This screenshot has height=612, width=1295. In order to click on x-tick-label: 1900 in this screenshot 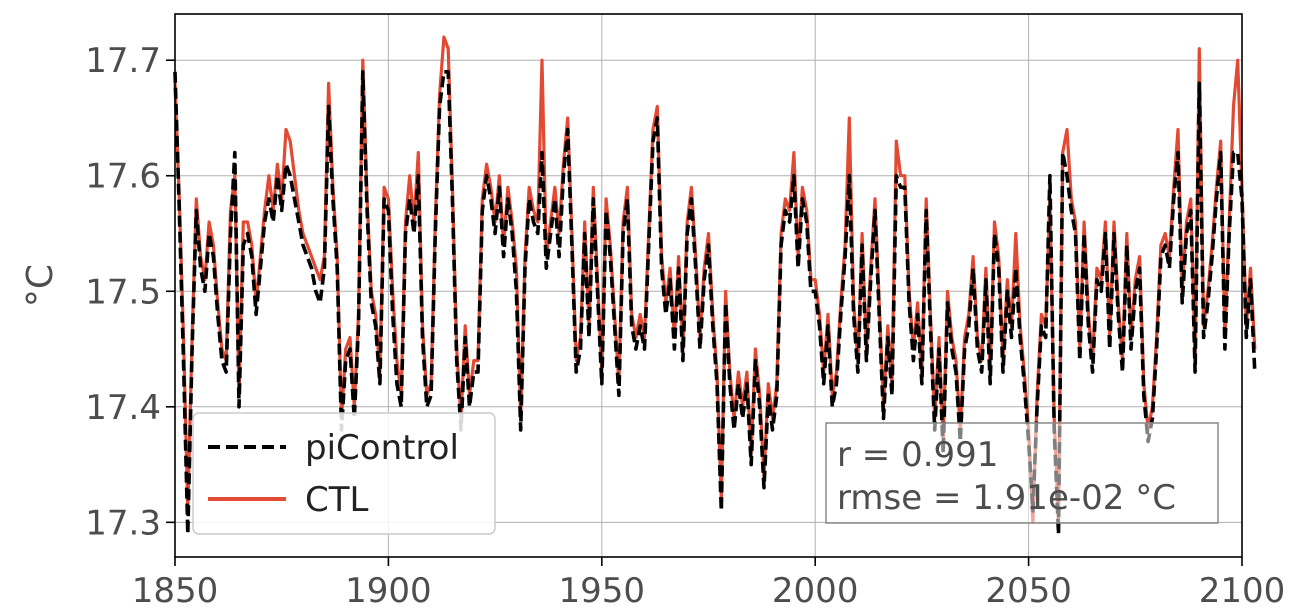, I will do `click(388, 591)`.